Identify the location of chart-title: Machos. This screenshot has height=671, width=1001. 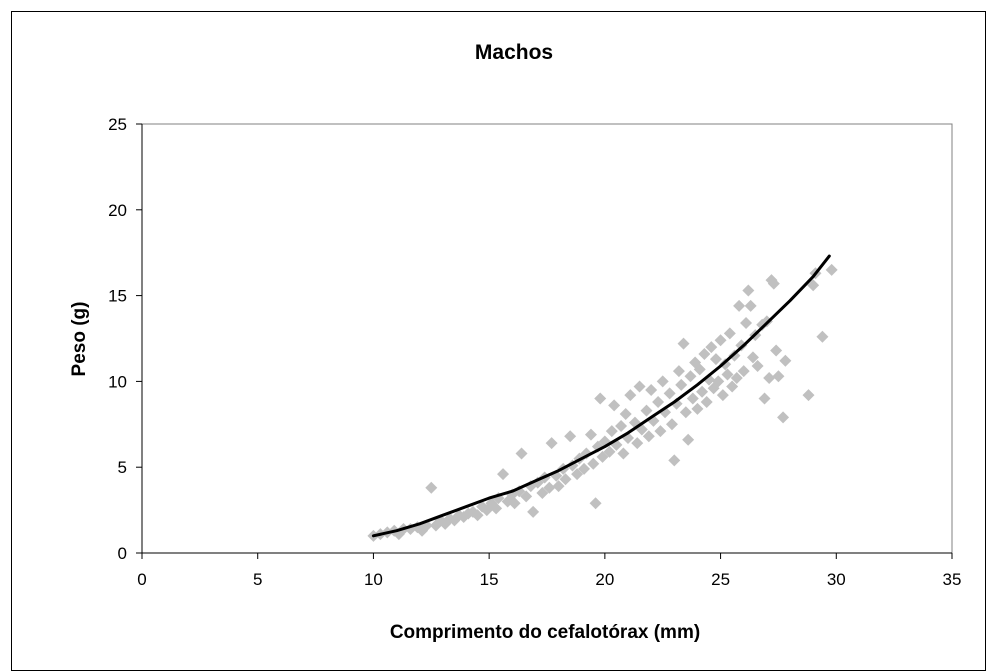
(514, 52).